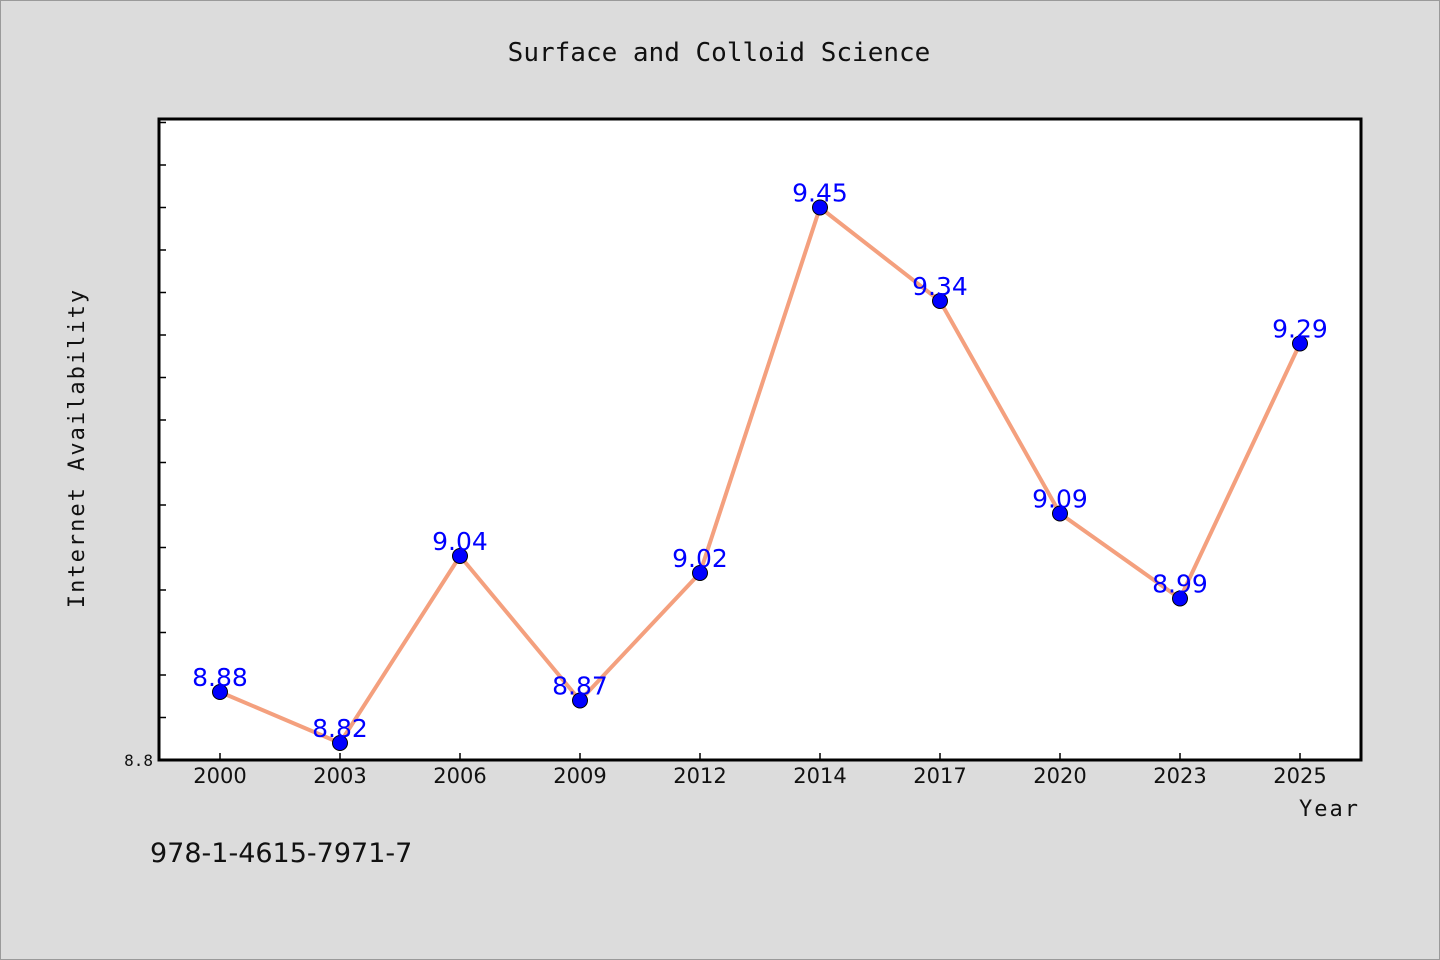  What do you see at coordinates (459, 776) in the screenshot?
I see `x-tick-label: 2006` at bounding box center [459, 776].